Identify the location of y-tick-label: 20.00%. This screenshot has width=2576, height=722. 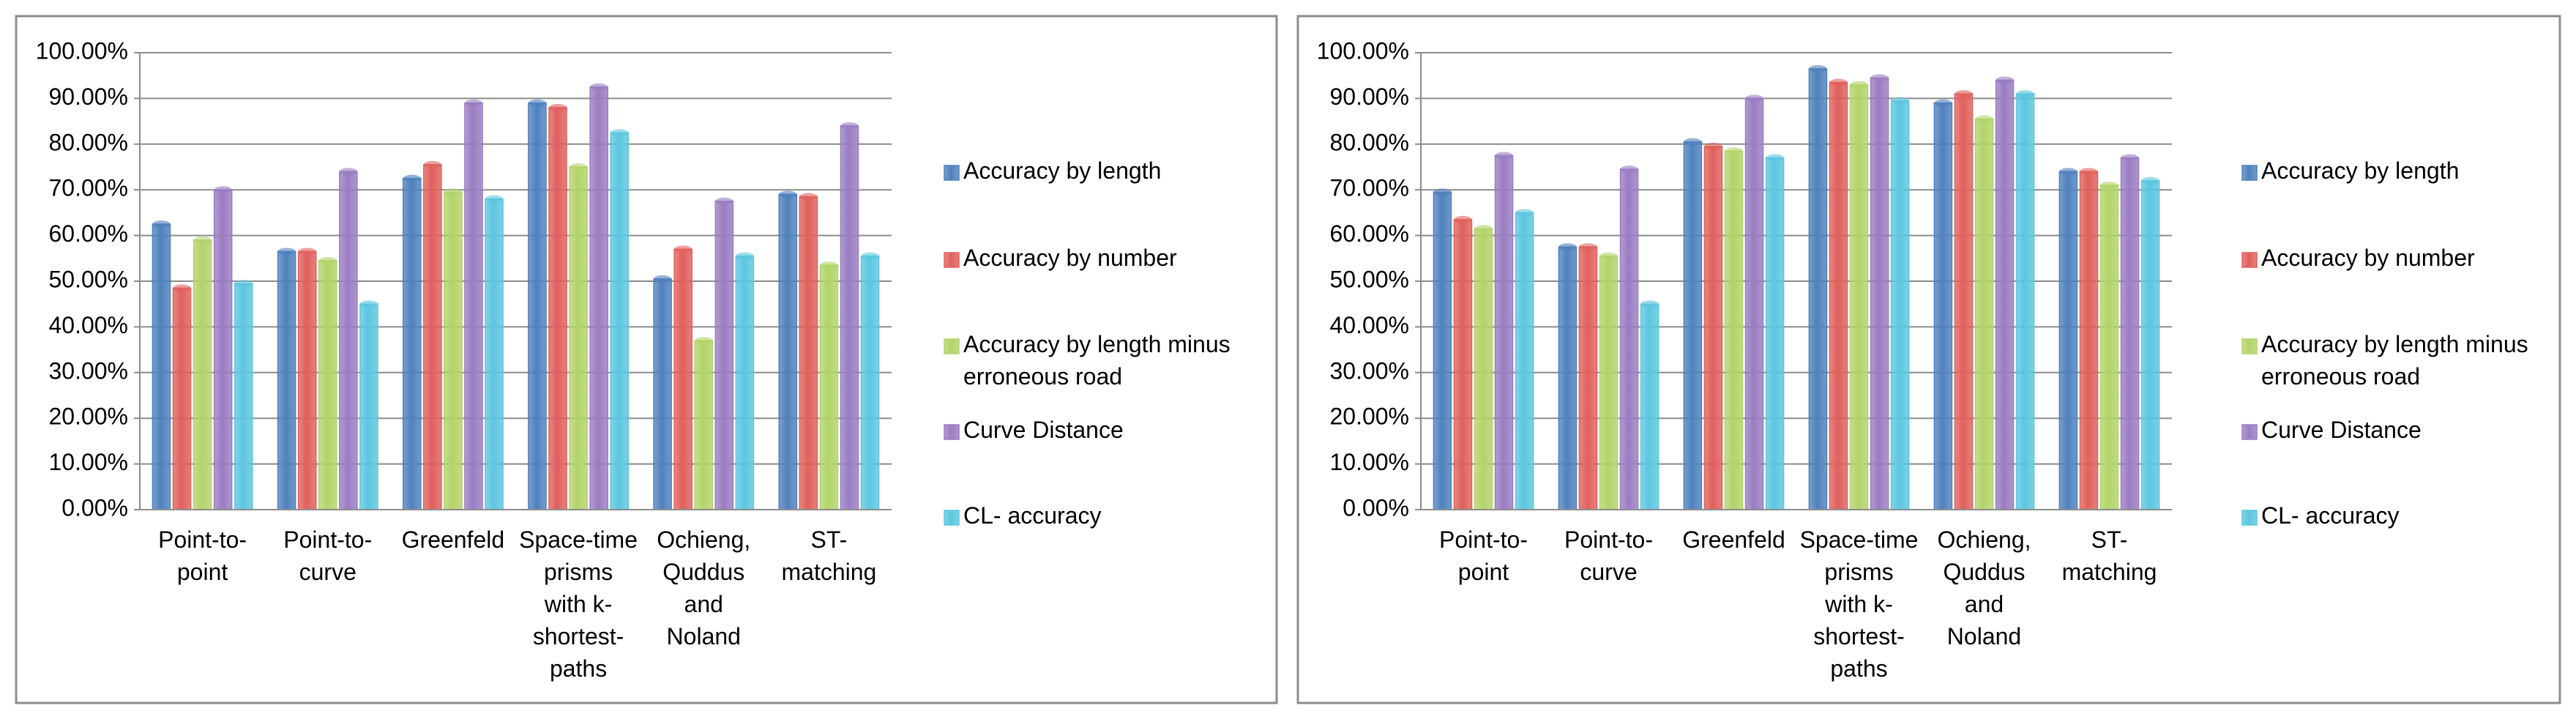
(88, 416).